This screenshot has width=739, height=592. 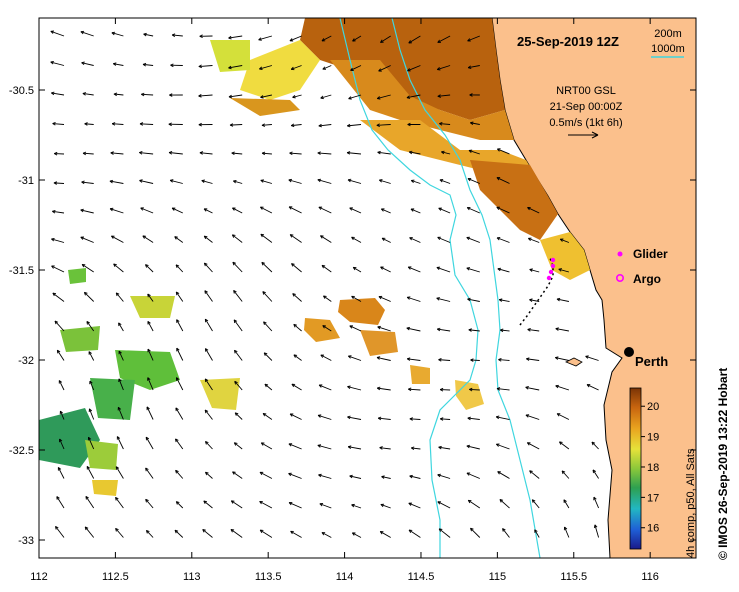 What do you see at coordinates (586, 112) in the screenshot?
I see `current-info: NRT00 GSL 21-Sep 00:00Z 0.5m/s (1kt 6h)` at bounding box center [586, 112].